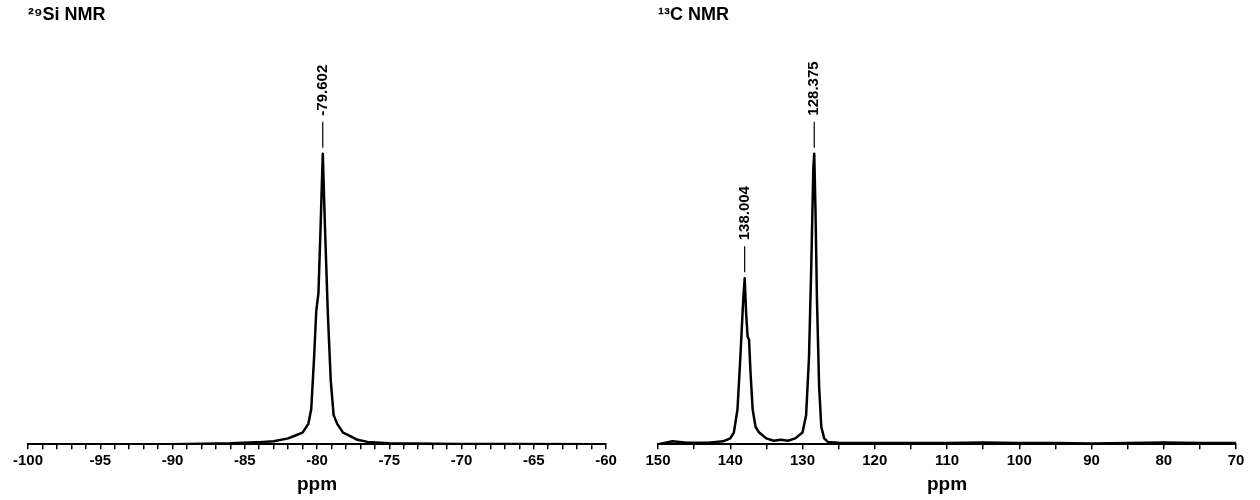 This screenshot has height=500, width=1260. What do you see at coordinates (321, 90) in the screenshot?
I see `annotation: -79.602` at bounding box center [321, 90].